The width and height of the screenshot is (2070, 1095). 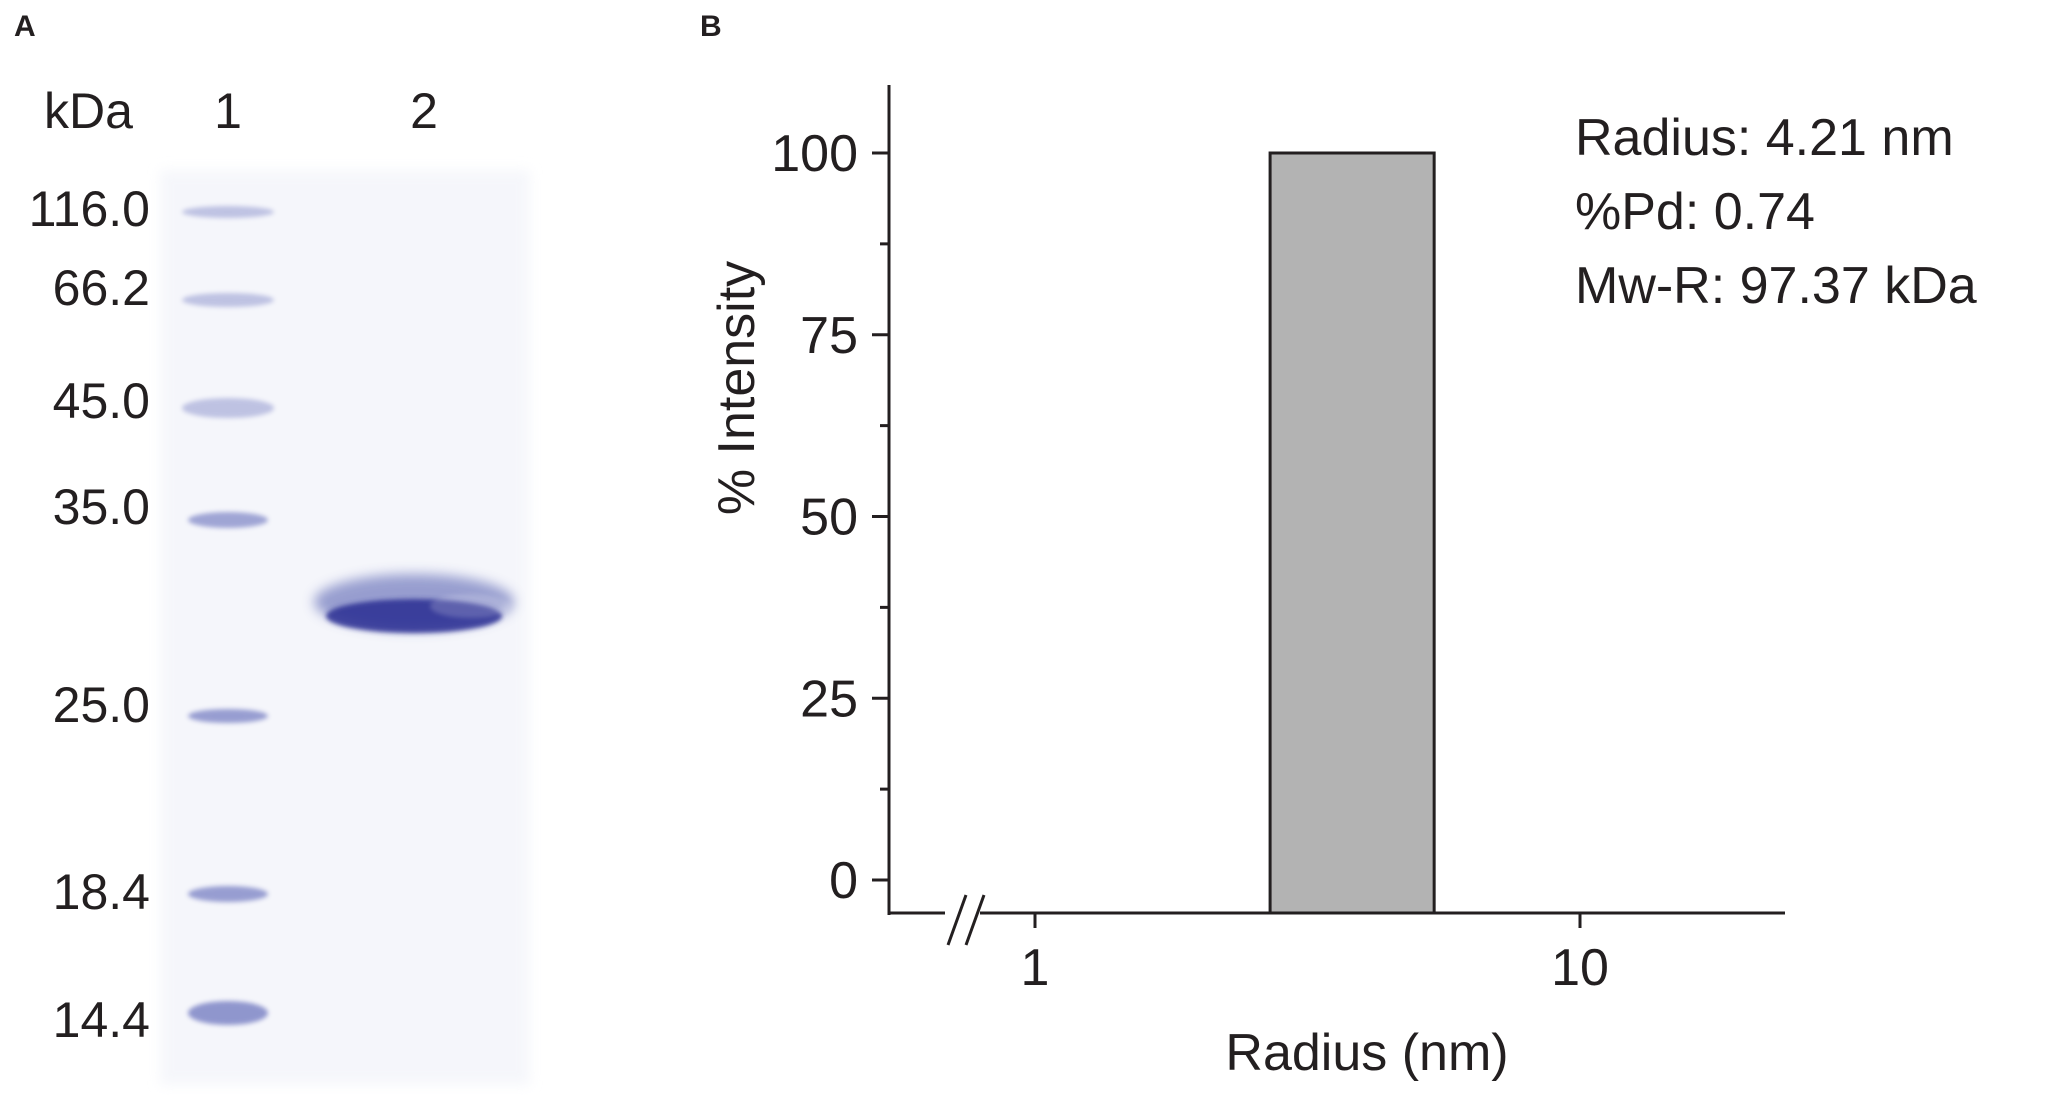 What do you see at coordinates (101, 288) in the screenshot?
I see `marker-label-66: 66.2` at bounding box center [101, 288].